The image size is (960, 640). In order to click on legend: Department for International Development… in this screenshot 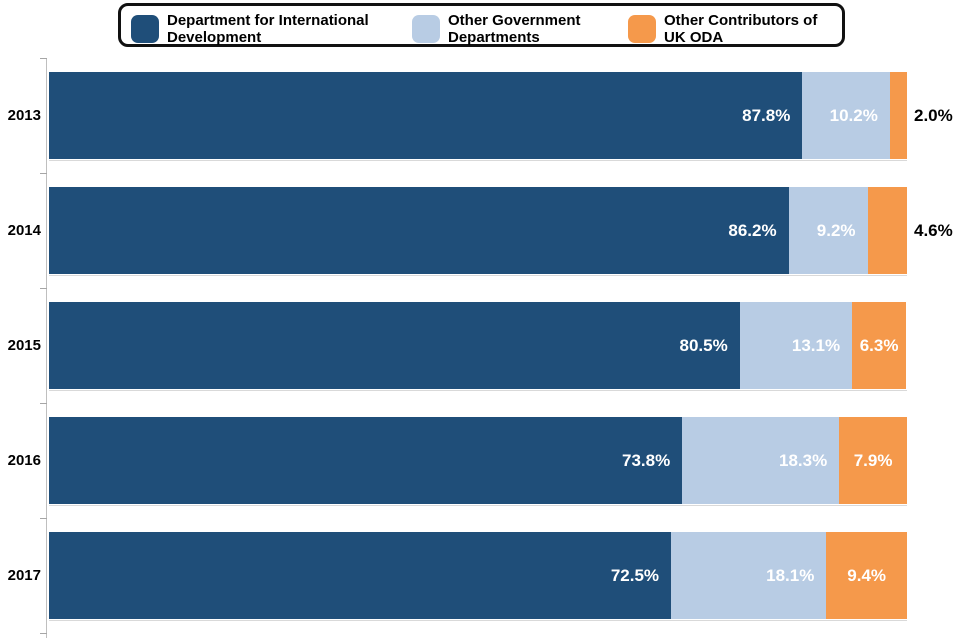, I will do `click(481, 25)`.